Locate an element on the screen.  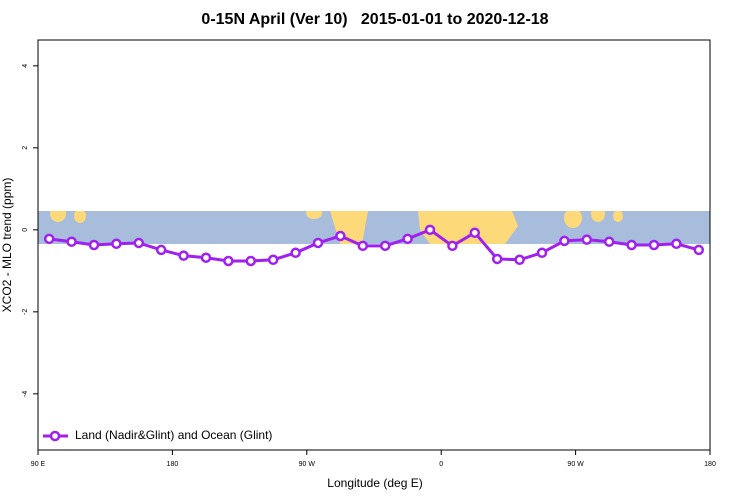
y-tick-label: 4 is located at coordinates (25, 66).